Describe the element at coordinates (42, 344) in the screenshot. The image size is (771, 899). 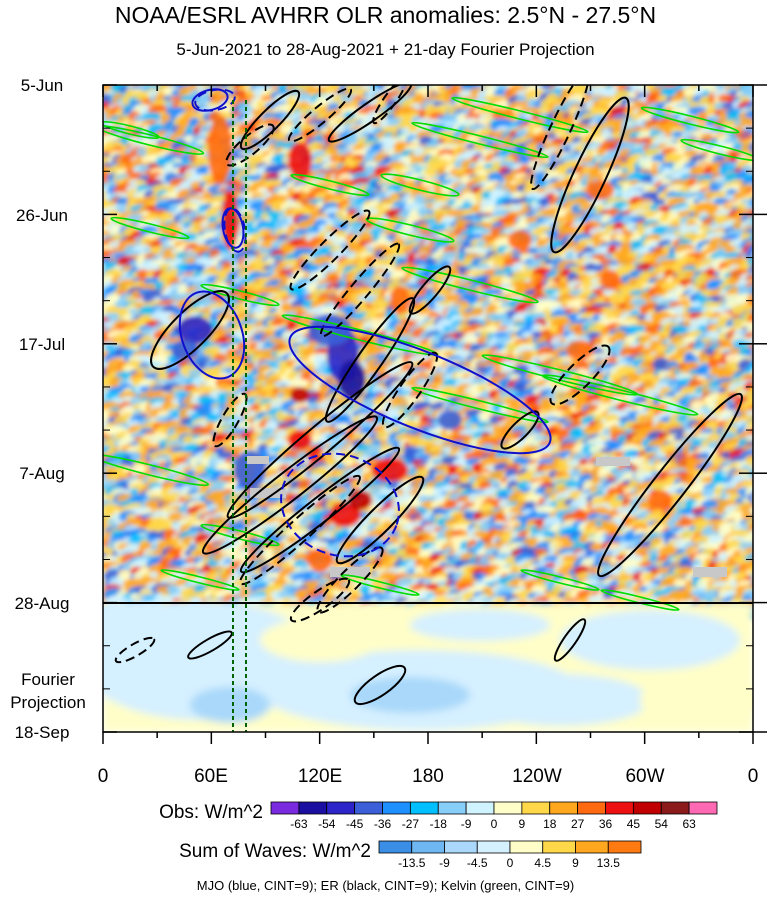
I see `y-tick-label: 17-Jul` at that location.